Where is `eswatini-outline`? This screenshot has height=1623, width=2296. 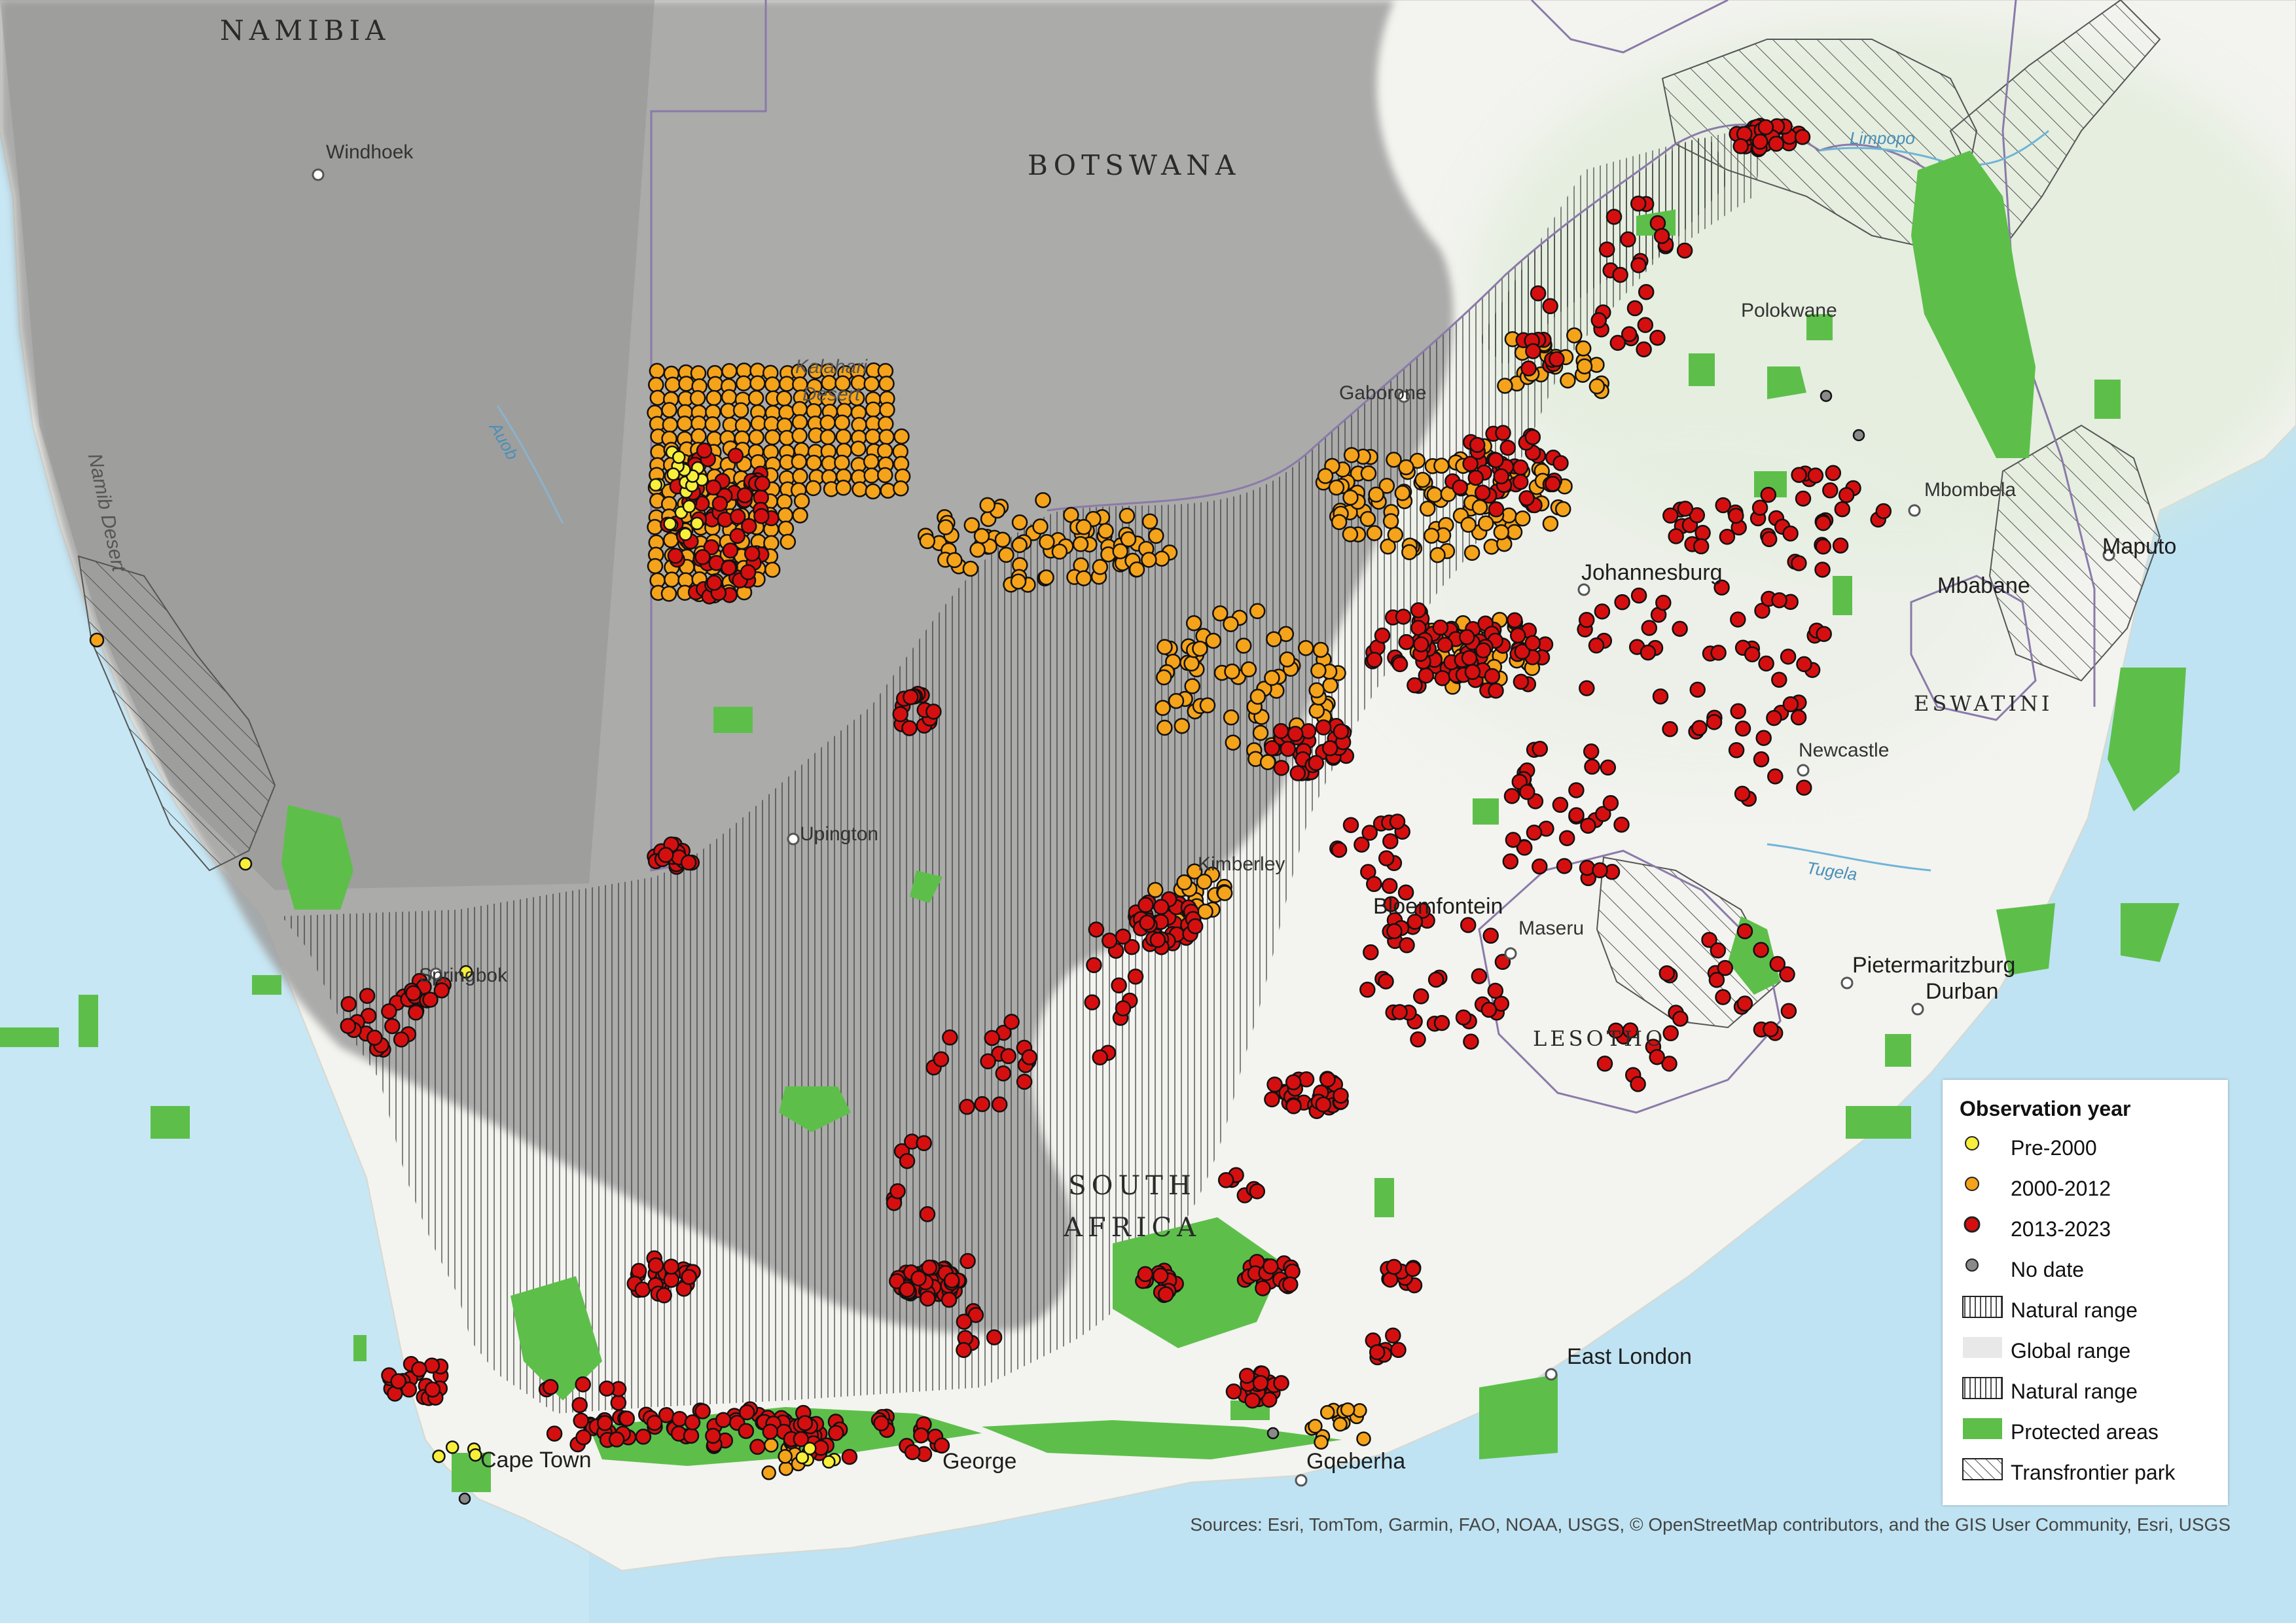 eswatini-outline is located at coordinates (1973, 648).